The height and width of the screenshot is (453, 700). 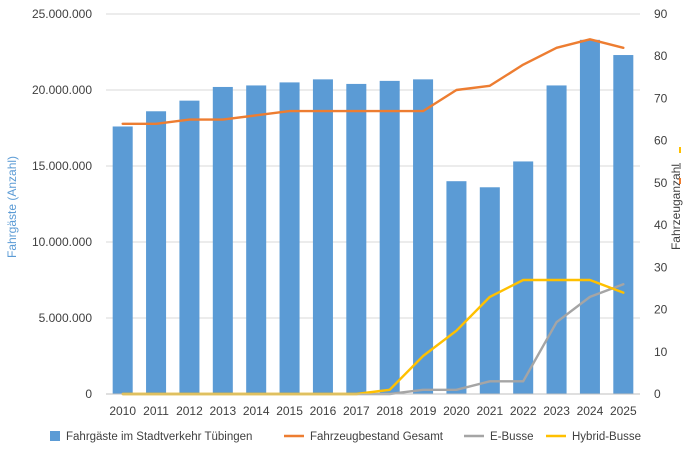 I want to click on x-tick-label: 2022, so click(x=523, y=411).